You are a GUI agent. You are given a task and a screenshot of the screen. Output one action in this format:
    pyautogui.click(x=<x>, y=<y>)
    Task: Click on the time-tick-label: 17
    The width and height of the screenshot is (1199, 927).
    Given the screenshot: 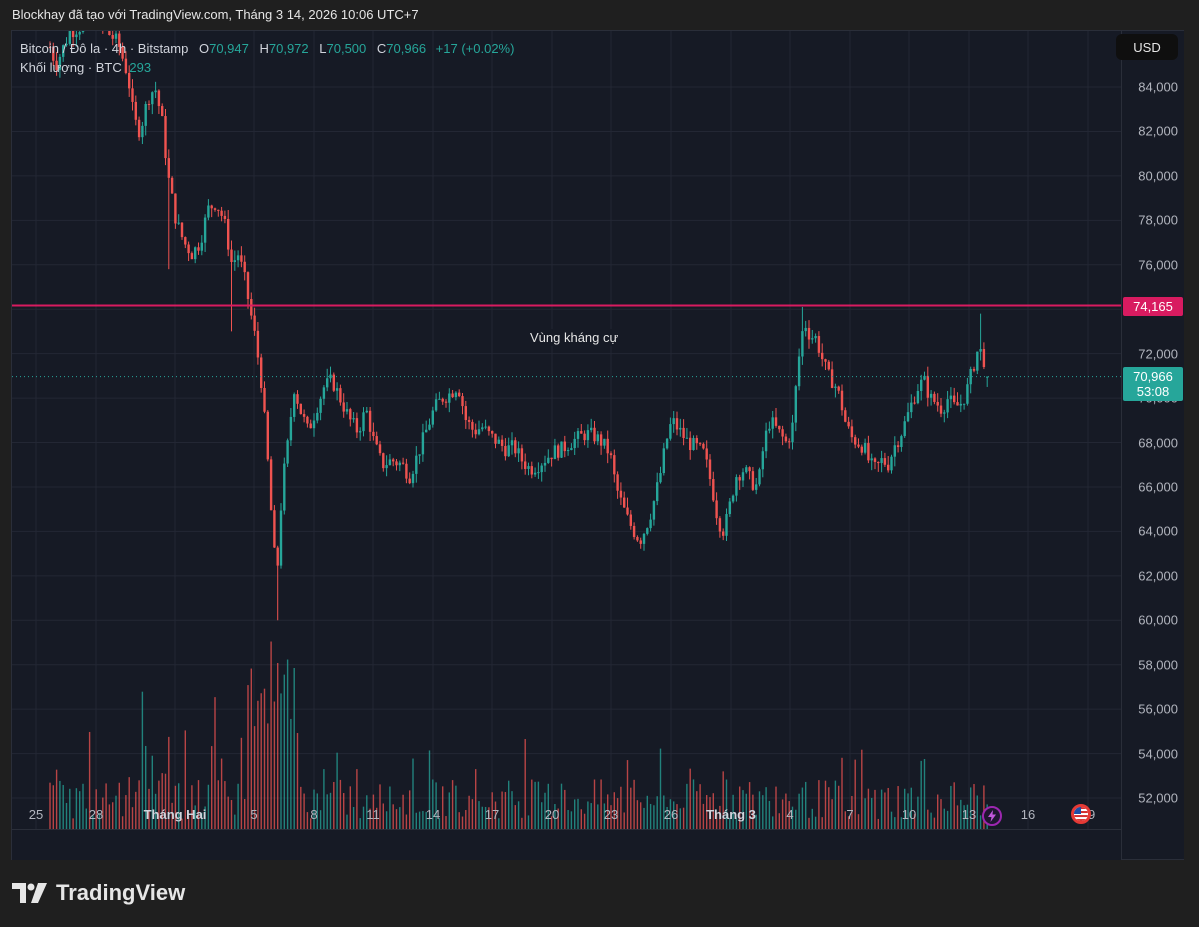 What is the action you would take?
    pyautogui.click(x=492, y=814)
    